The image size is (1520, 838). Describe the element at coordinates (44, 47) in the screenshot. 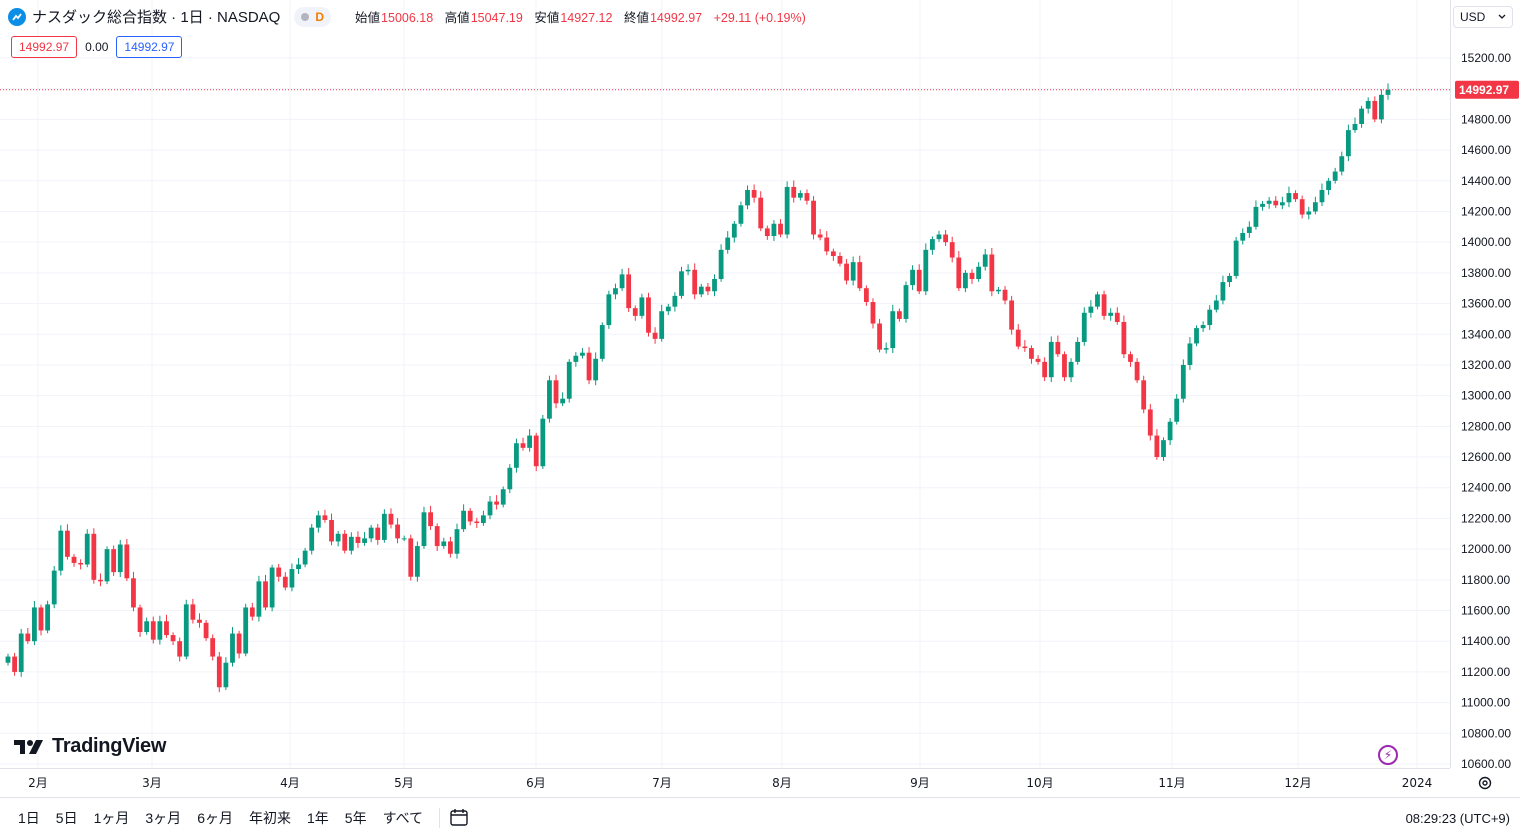

I see `sell-price-box: 14992.97` at that location.